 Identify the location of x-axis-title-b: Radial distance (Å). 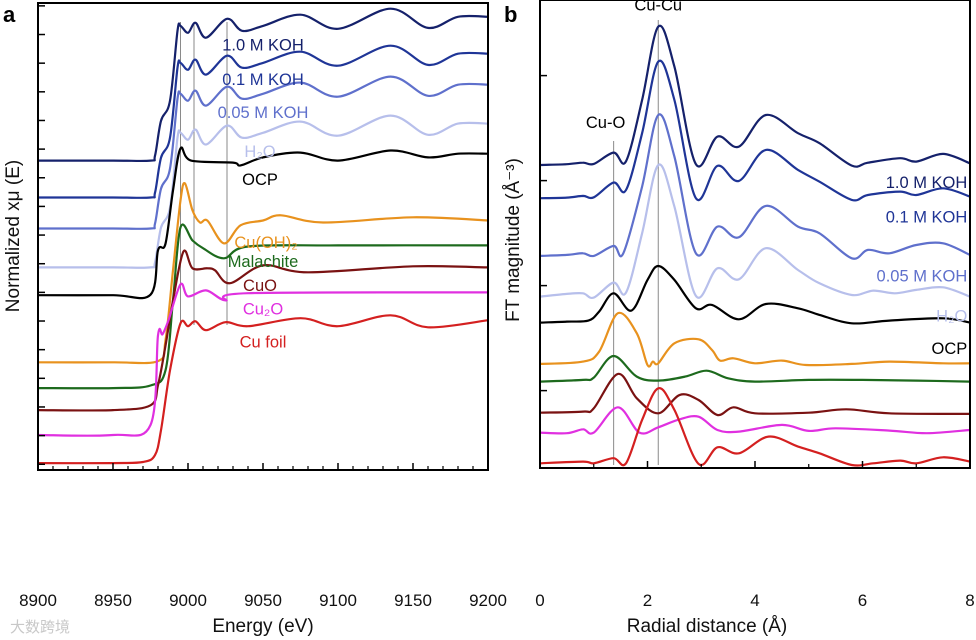
(707, 626).